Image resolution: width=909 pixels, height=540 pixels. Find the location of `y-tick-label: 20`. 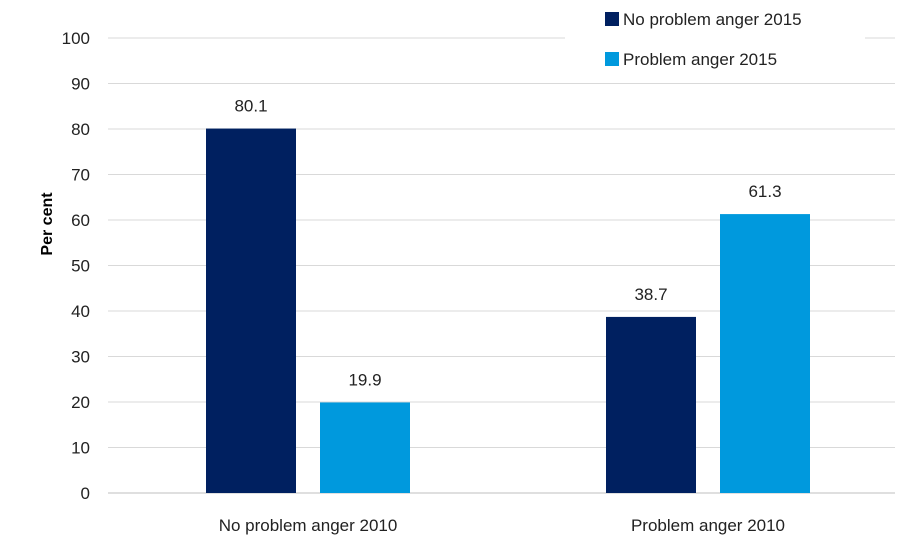

y-tick-label: 20 is located at coordinates (80, 402).